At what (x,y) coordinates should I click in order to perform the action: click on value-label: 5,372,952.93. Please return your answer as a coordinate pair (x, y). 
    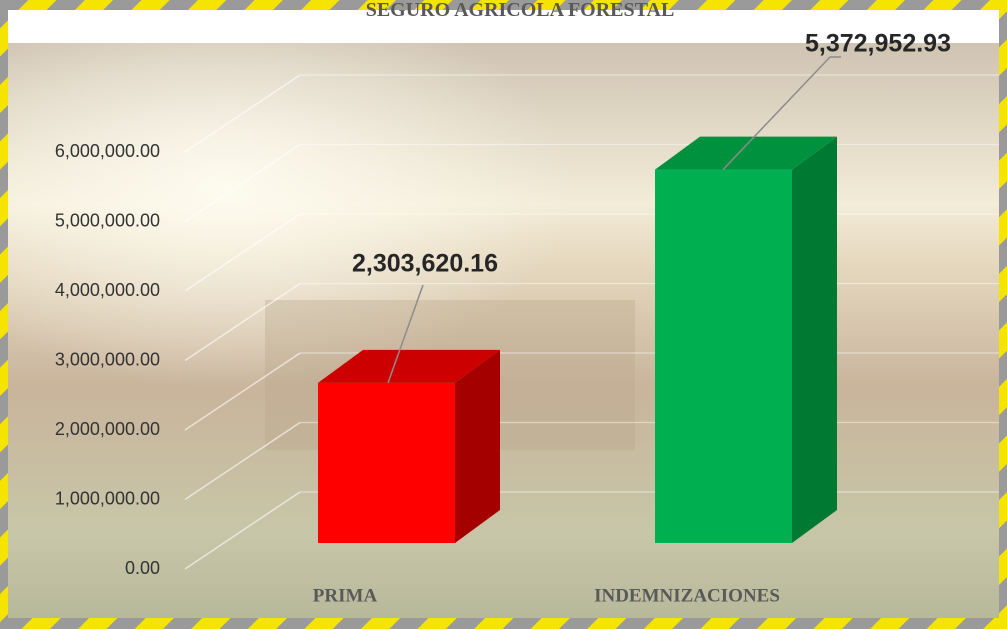
    Looking at the image, I should click on (878, 44).